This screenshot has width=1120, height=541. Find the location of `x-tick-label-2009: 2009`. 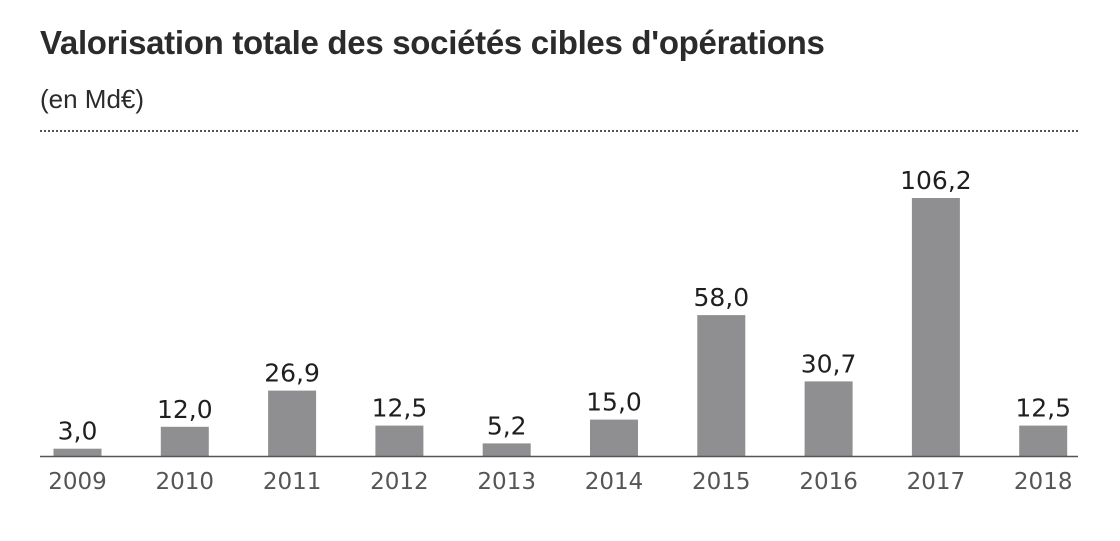

x-tick-label-2009: 2009 is located at coordinates (77, 482).